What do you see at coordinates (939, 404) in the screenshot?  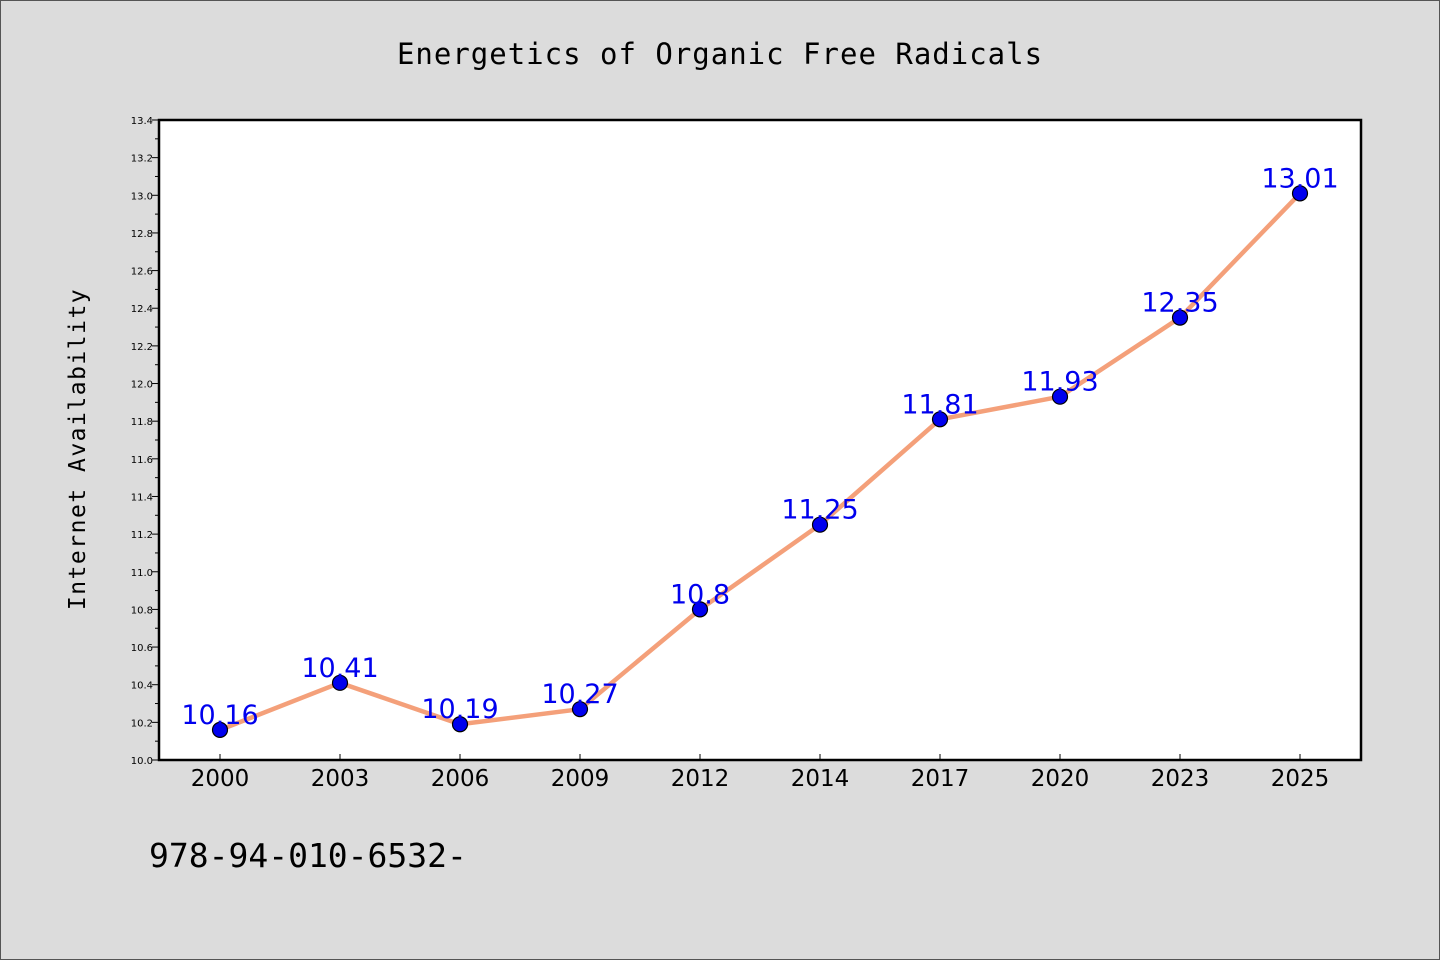 I see `data-label: 11.81` at bounding box center [939, 404].